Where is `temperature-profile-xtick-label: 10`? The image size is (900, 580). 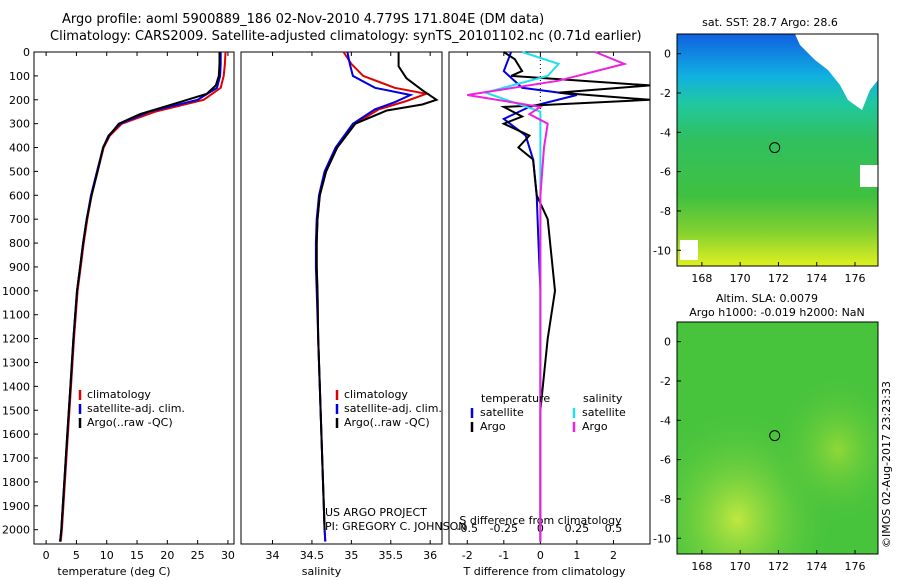 temperature-profile-xtick-label: 10 is located at coordinates (107, 555).